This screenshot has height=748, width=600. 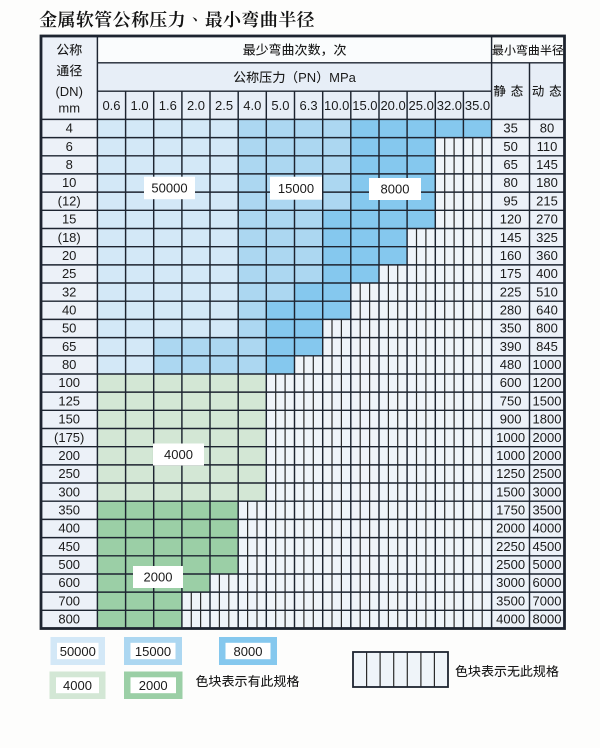 What do you see at coordinates (510, 200) in the screenshot?
I see `svg-text: 95` at bounding box center [510, 200].